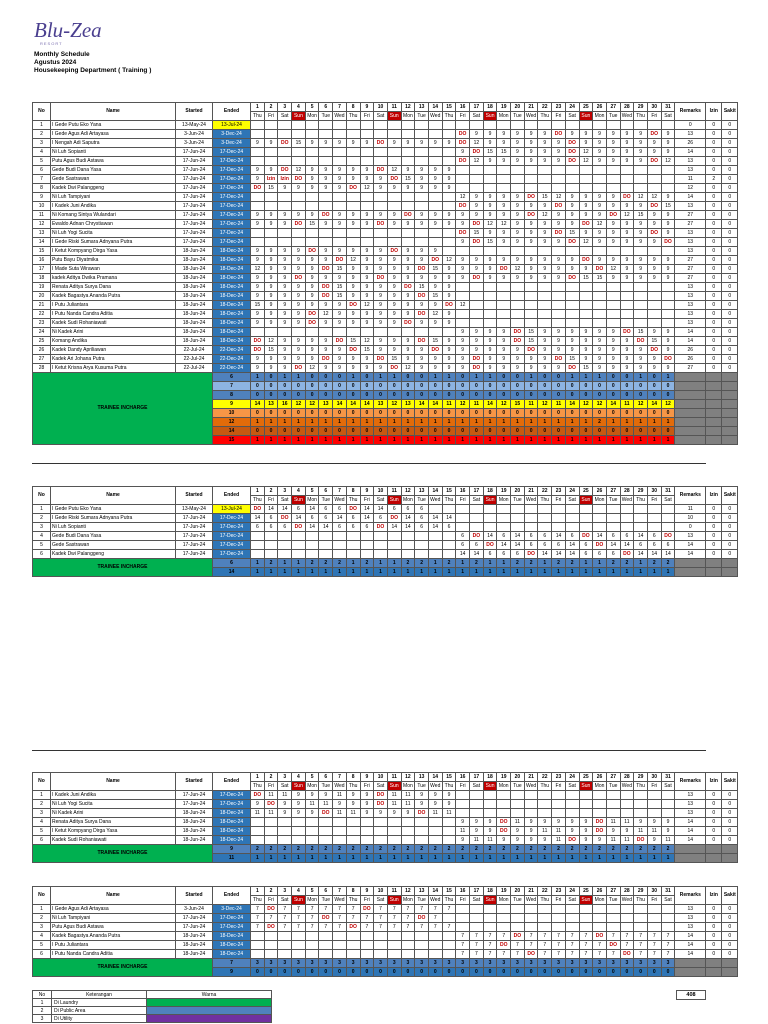 The height and width of the screenshot is (1024, 768). What do you see at coordinates (558, 491) in the screenshot?
I see `day-number: 23` at bounding box center [558, 491].